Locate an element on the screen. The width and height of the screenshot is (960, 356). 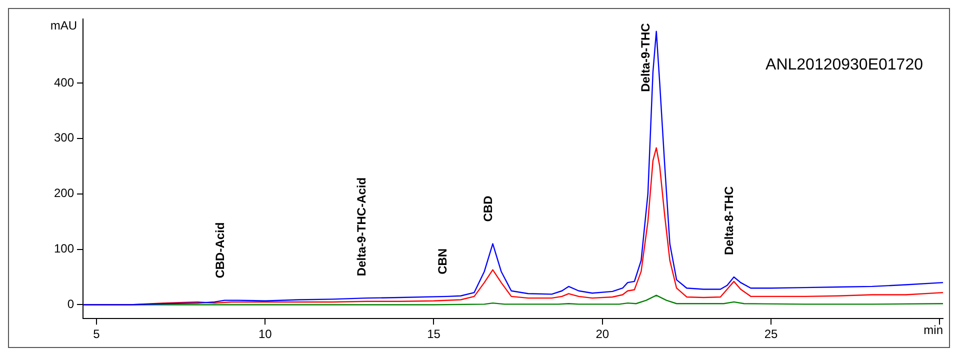
annotation: Delta-9-THC is located at coordinates (645, 57).